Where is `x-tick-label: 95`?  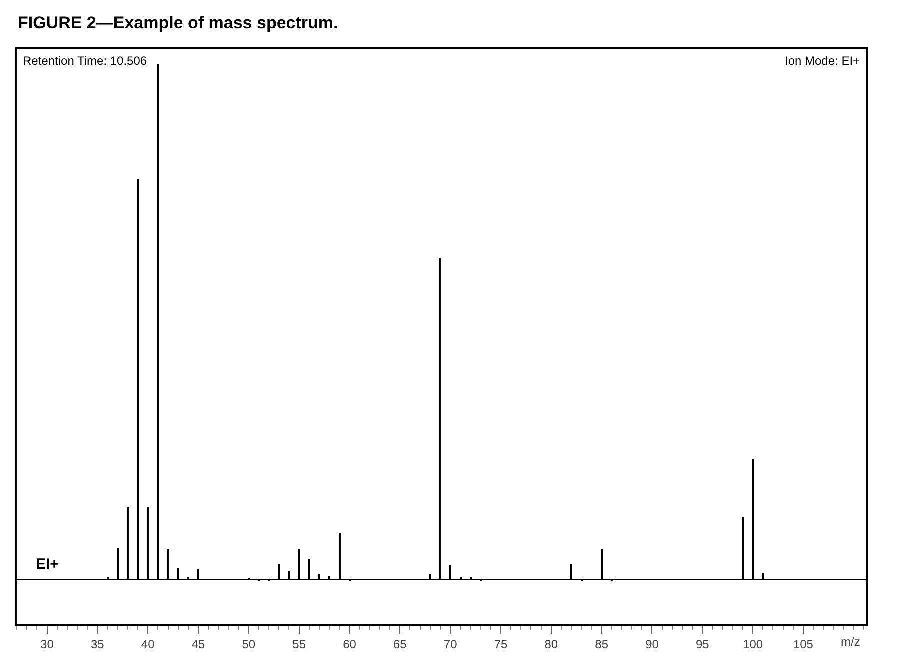
x-tick-label: 95 is located at coordinates (703, 644).